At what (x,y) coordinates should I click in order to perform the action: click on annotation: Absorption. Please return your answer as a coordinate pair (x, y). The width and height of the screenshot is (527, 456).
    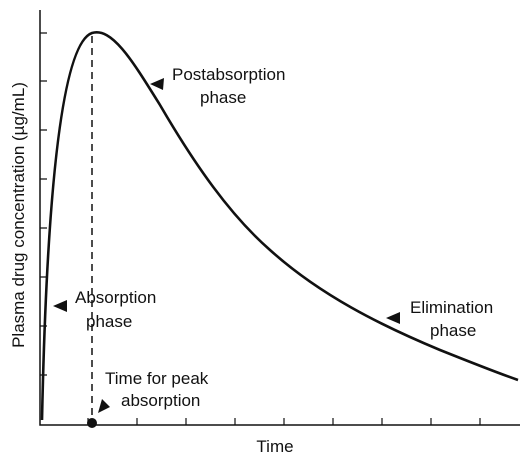
    Looking at the image, I should click on (115, 297).